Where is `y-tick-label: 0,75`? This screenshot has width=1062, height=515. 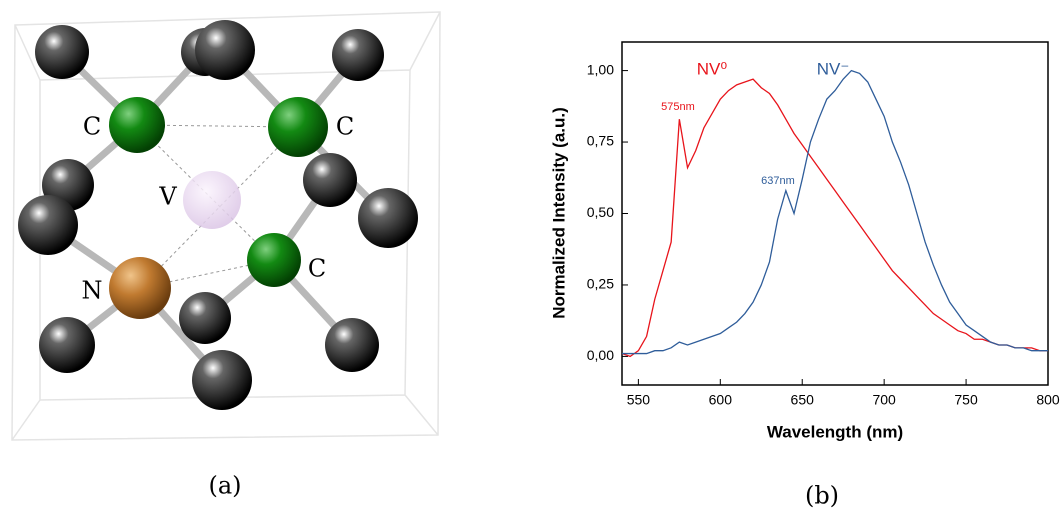 y-tick-label: 0,75 is located at coordinates (600, 141).